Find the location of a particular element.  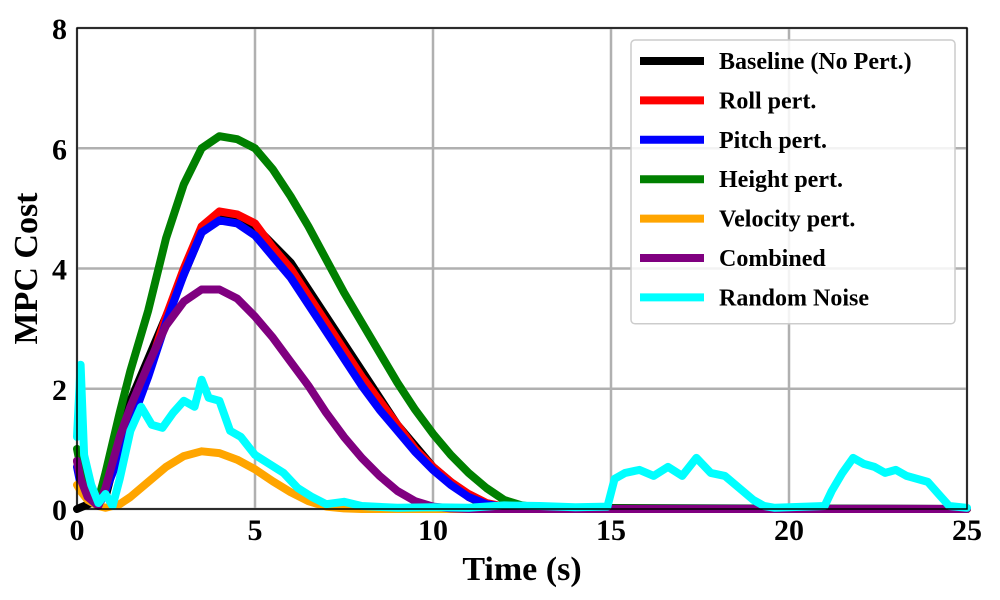

x-axis-label: Time (s) is located at coordinates (521, 569).